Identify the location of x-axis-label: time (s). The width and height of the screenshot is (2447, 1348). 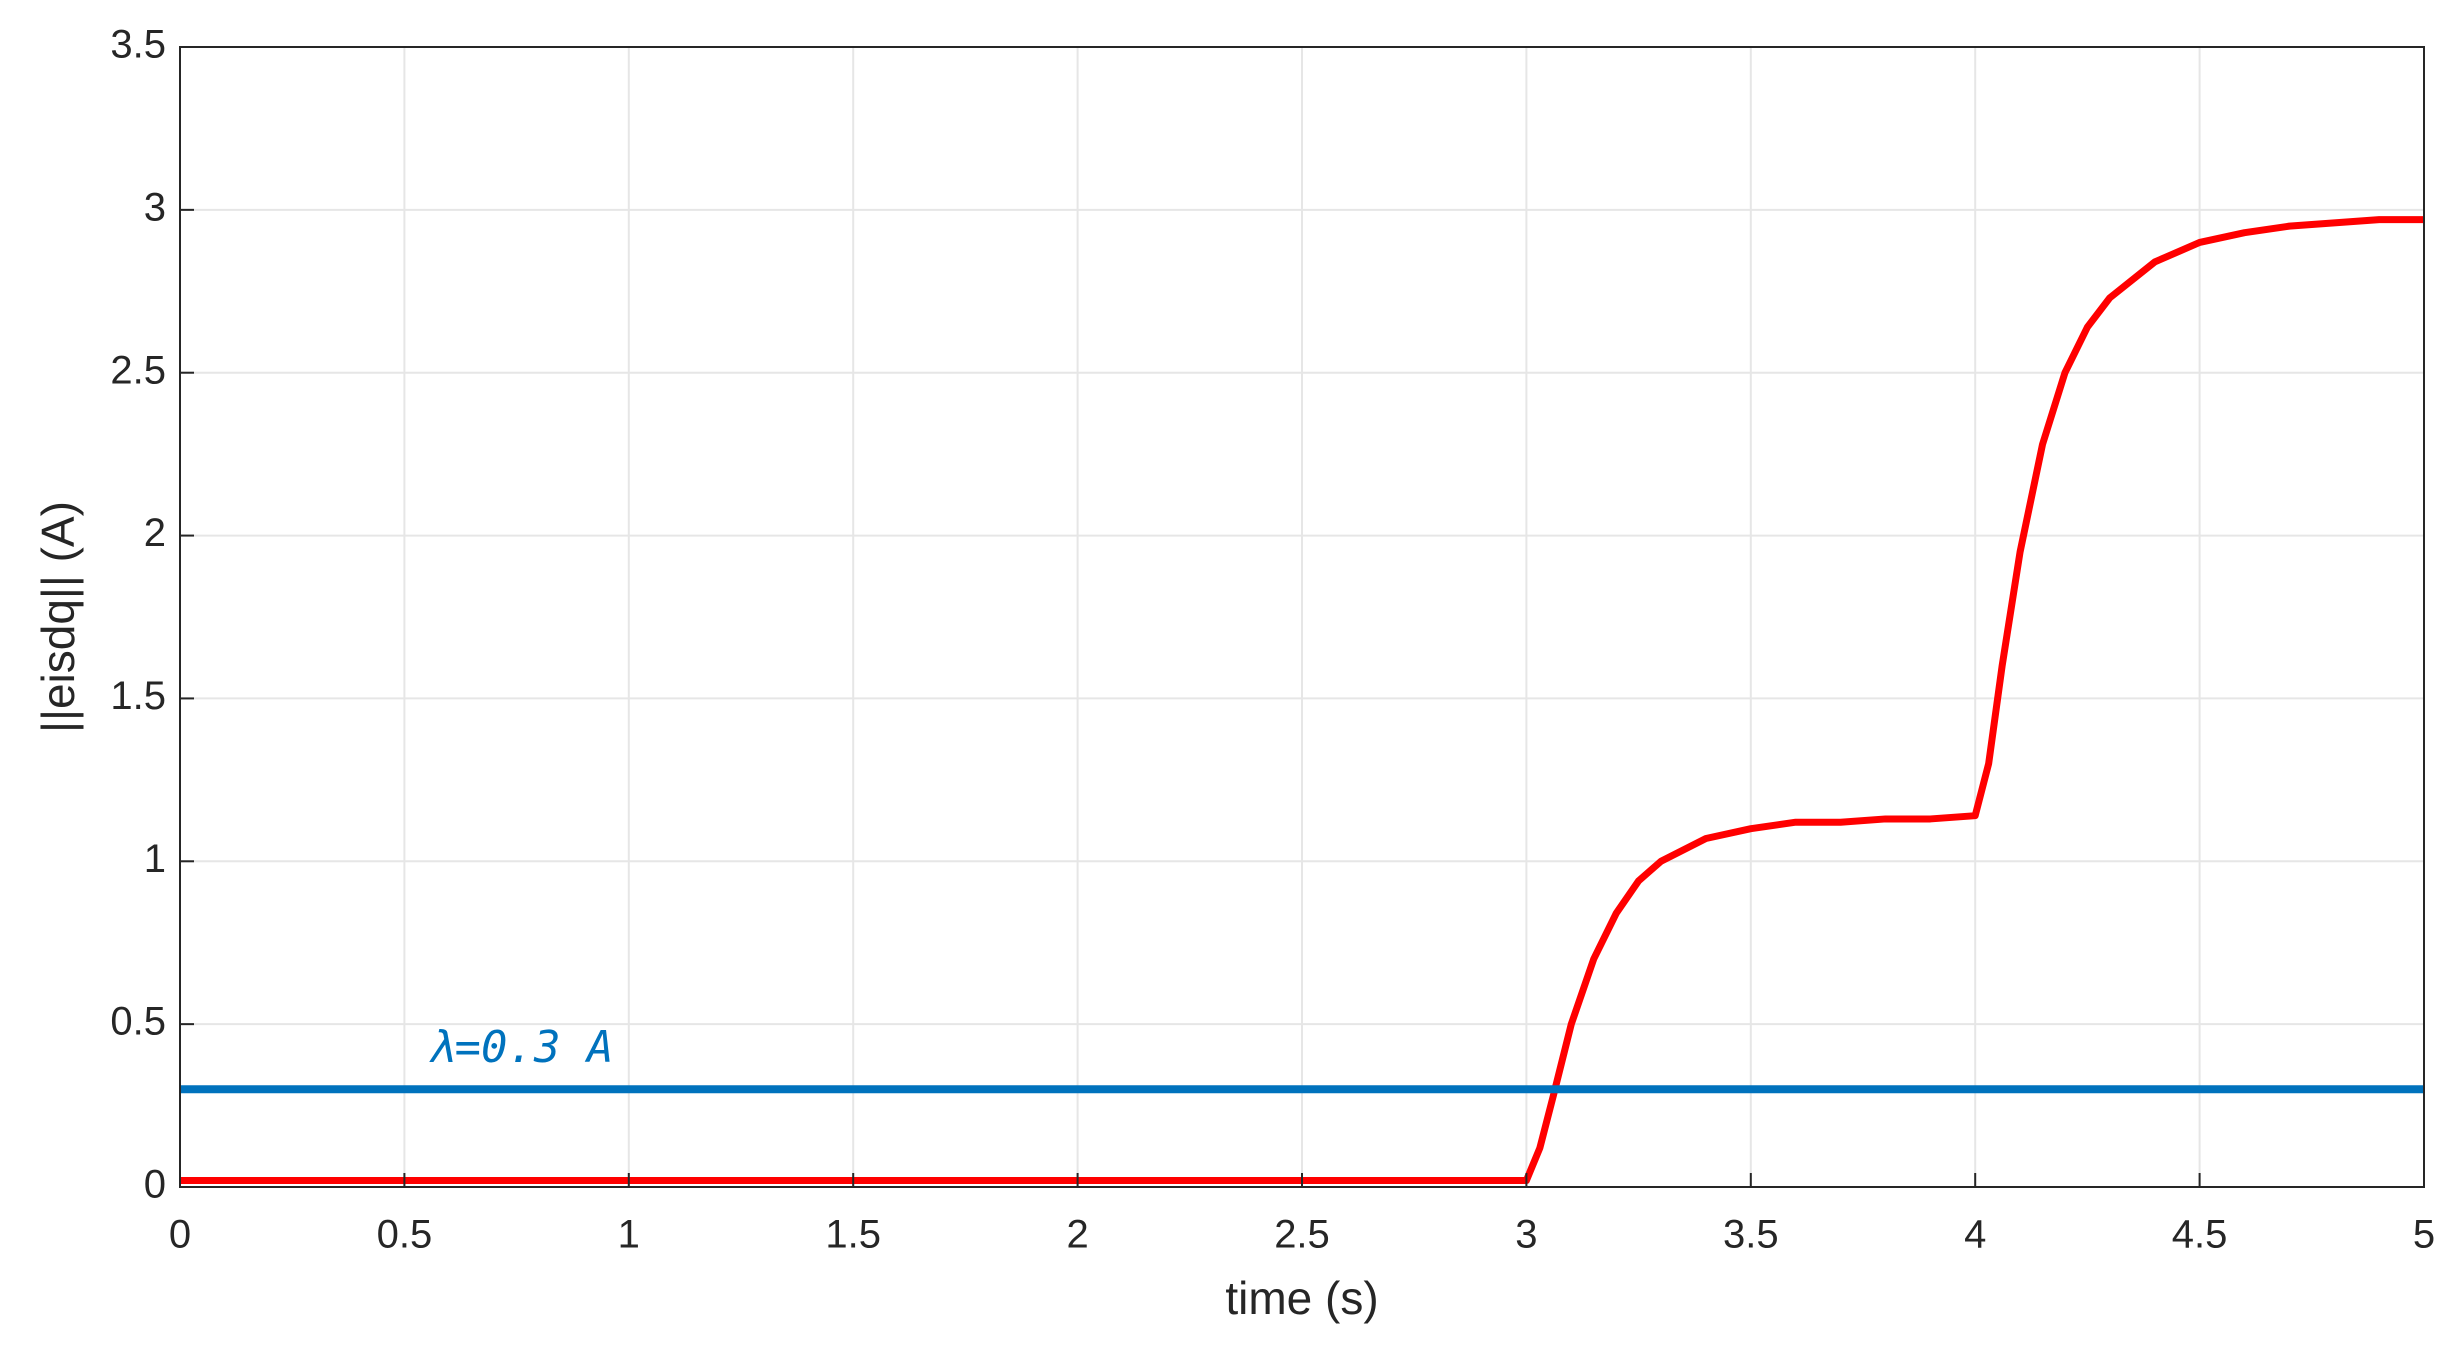
(1301, 1298).